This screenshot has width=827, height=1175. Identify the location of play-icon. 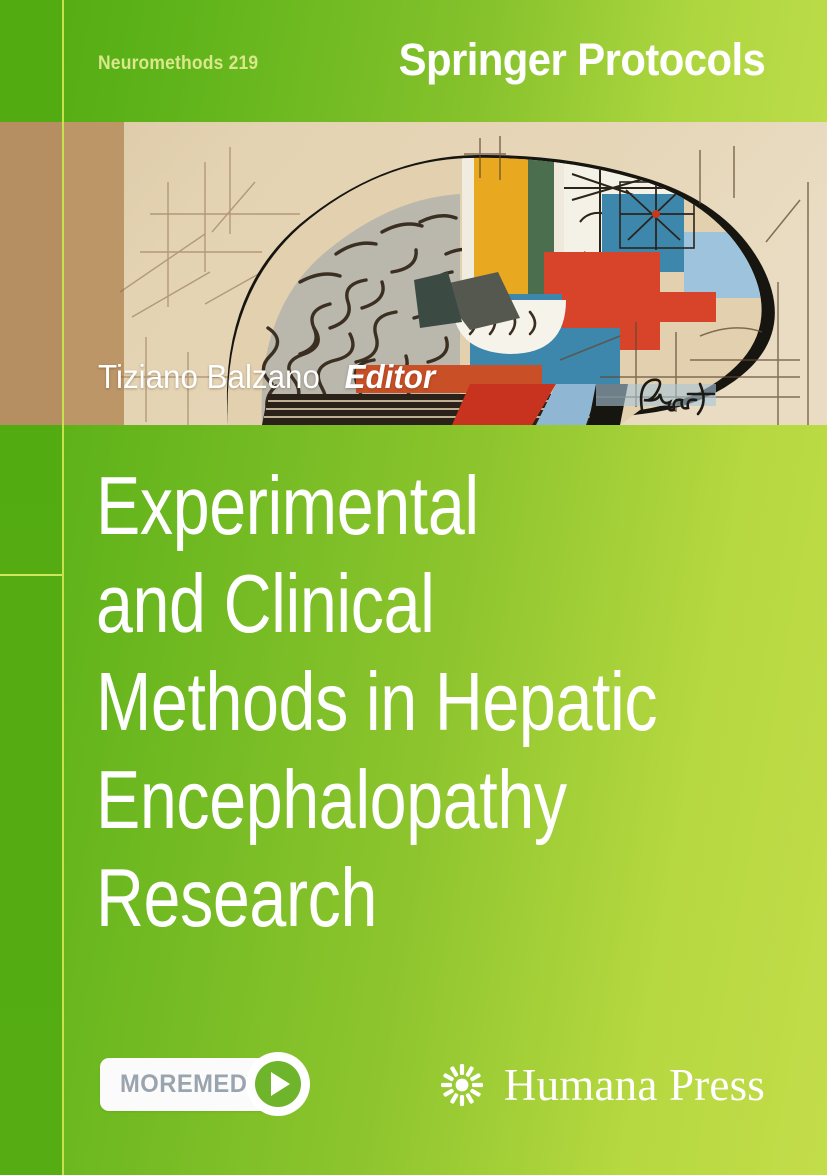
(278, 1084).